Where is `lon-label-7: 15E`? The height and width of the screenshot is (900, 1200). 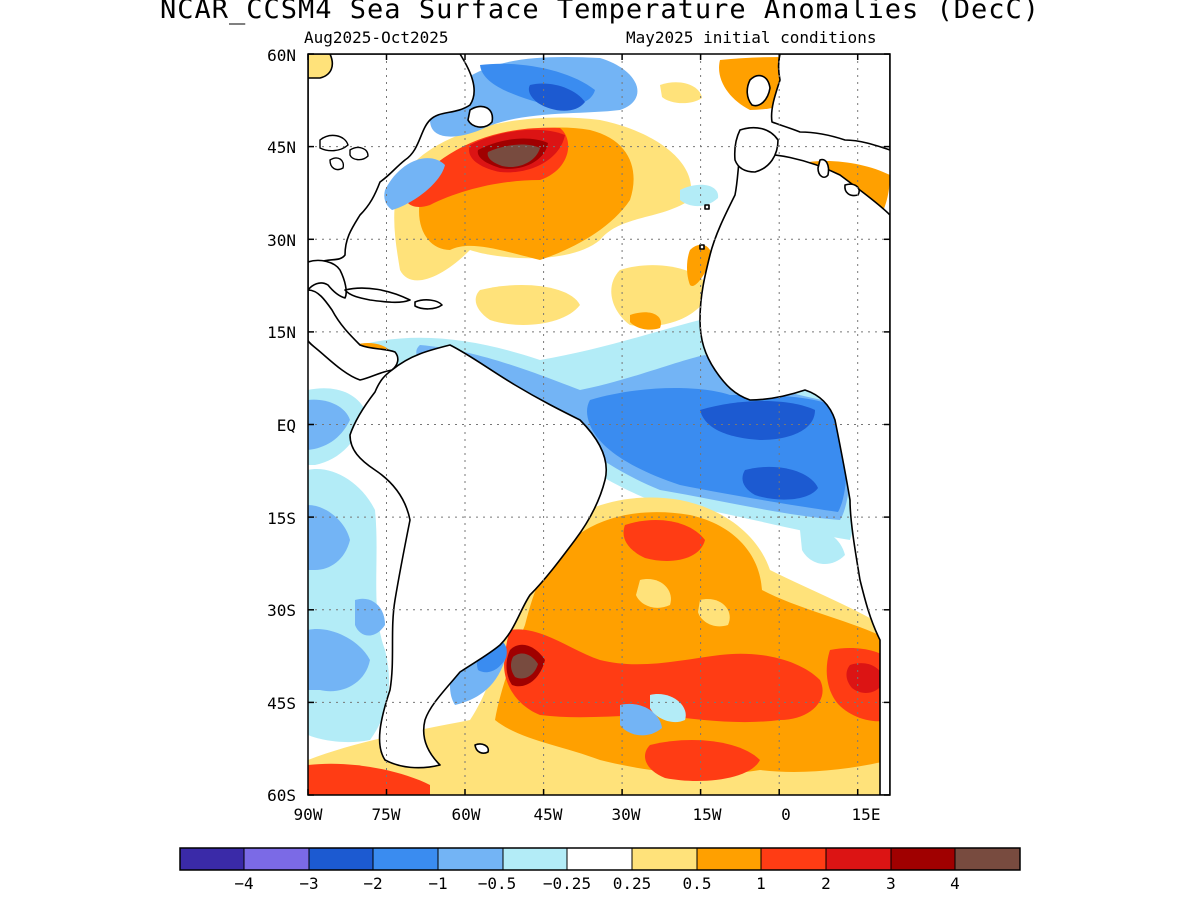
lon-label-7: 15E is located at coordinates (866, 814).